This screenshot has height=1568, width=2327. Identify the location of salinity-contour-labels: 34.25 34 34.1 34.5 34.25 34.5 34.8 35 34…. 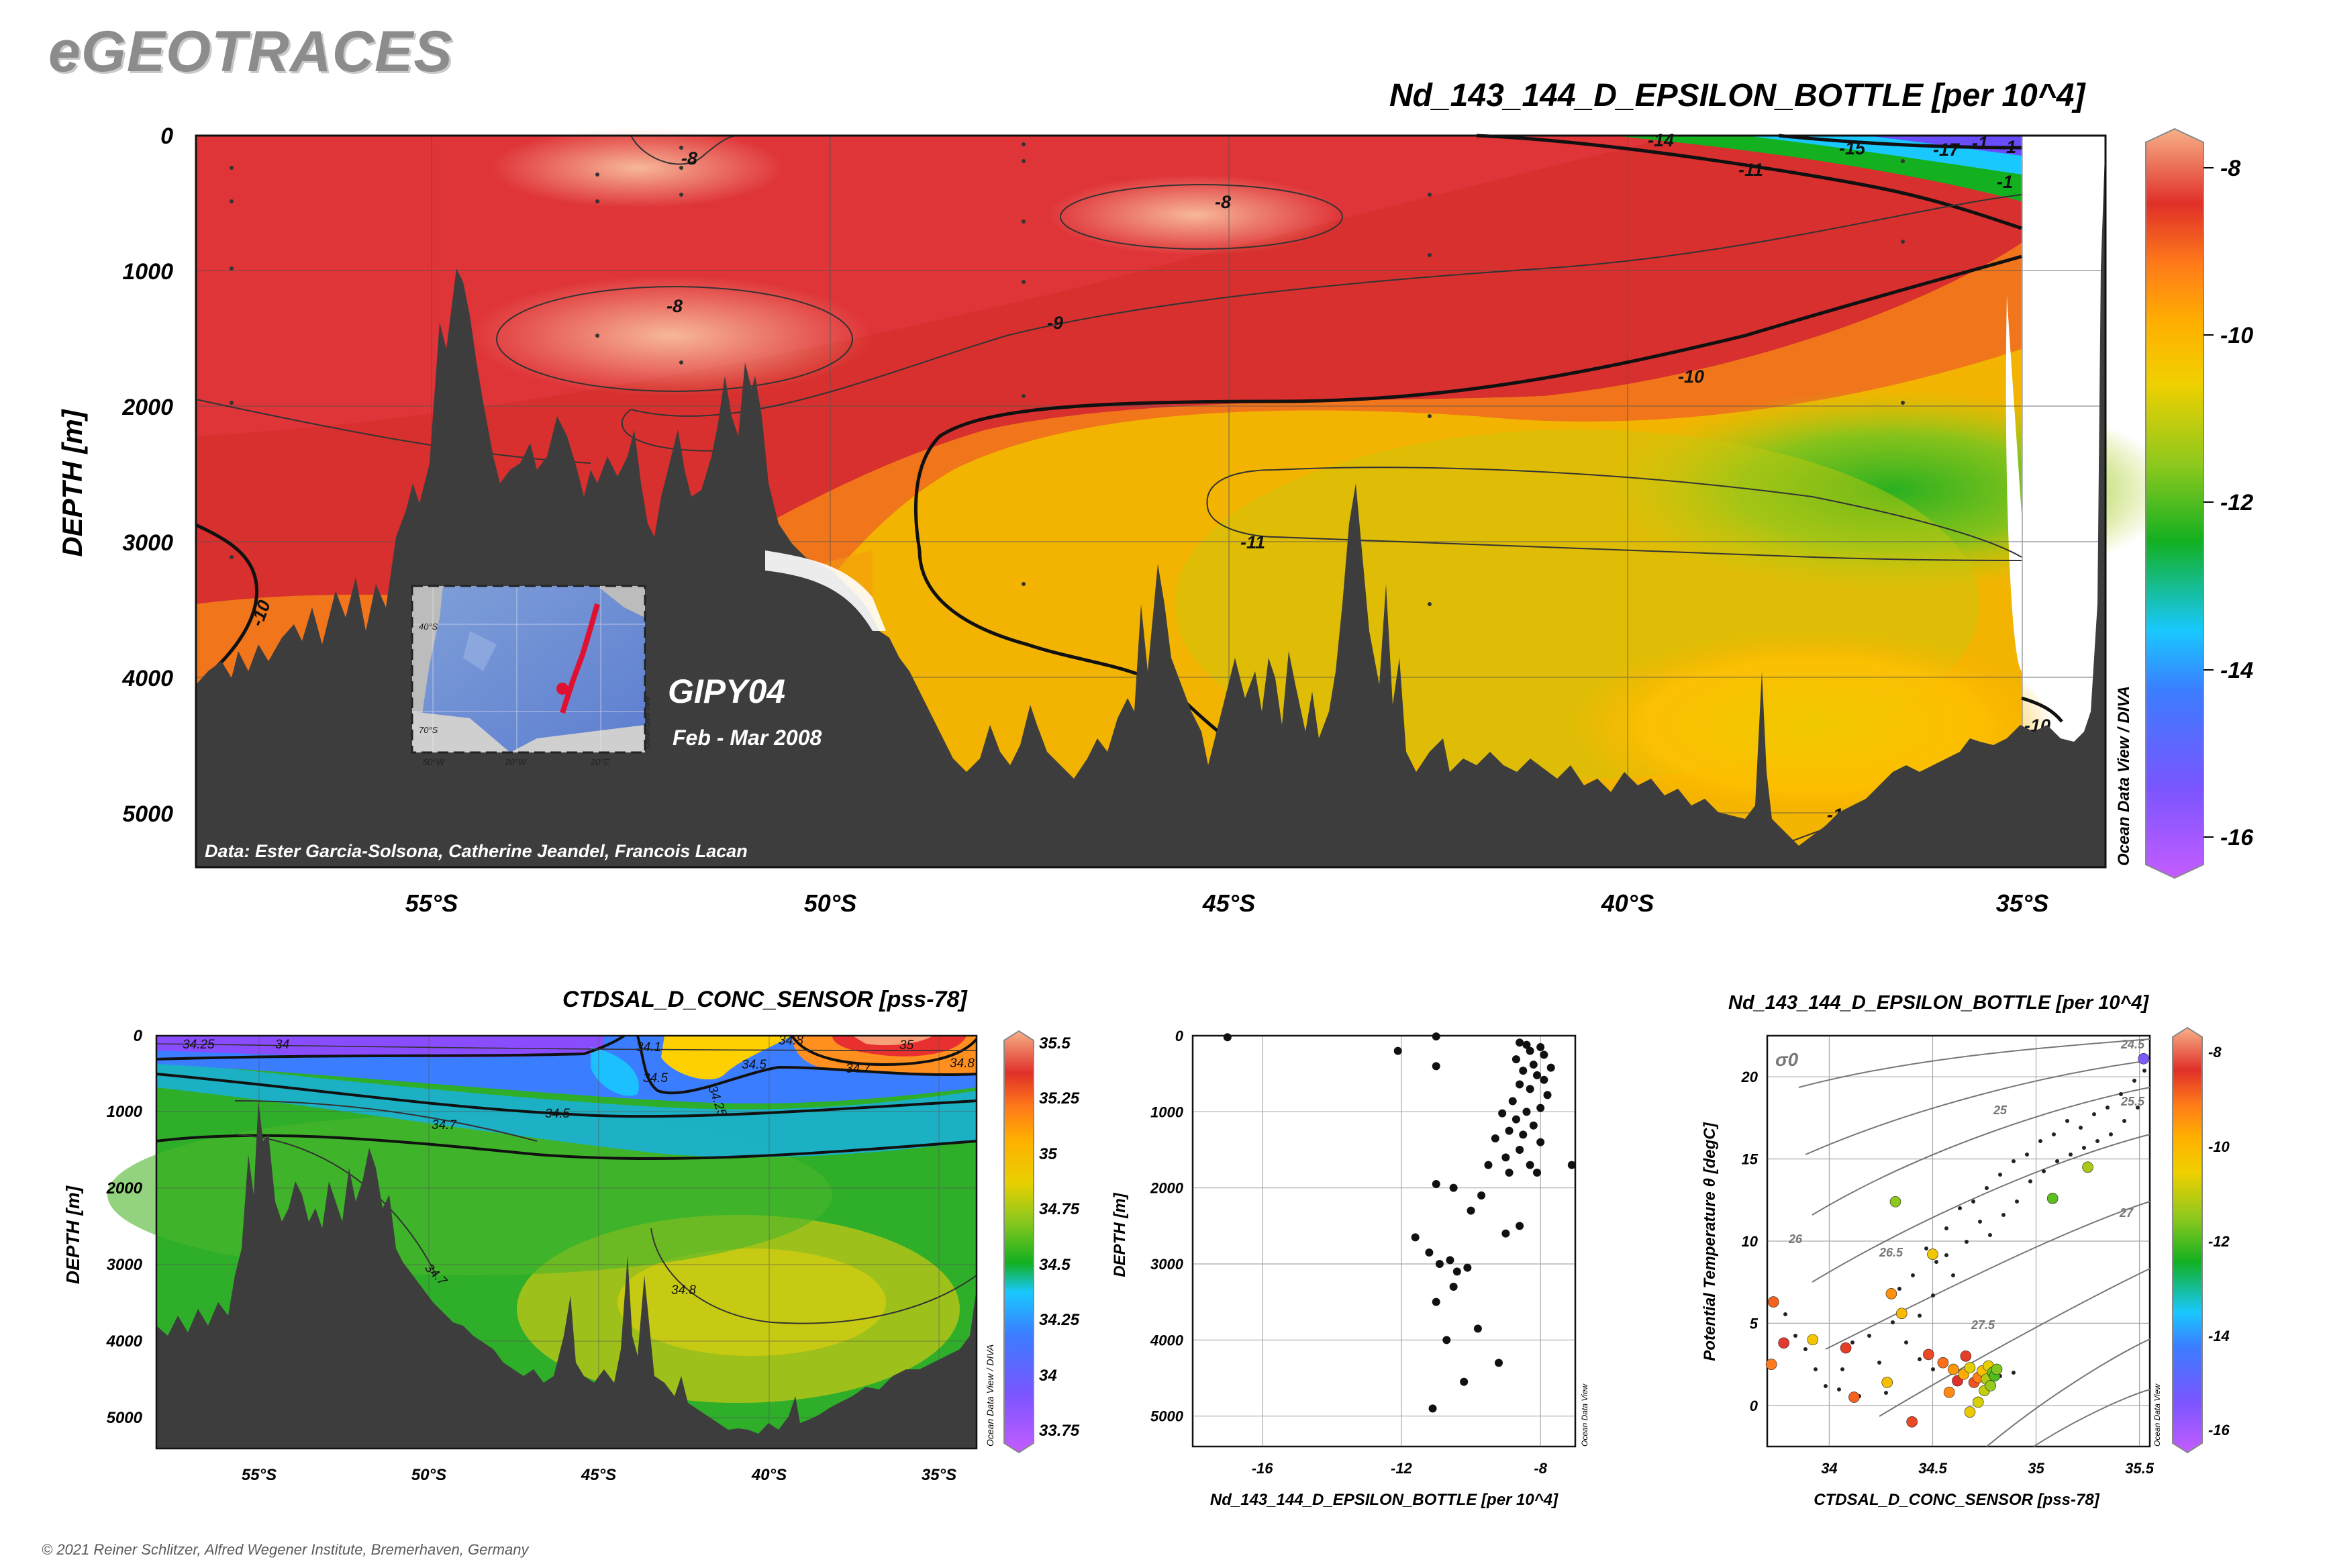
(579, 1165).